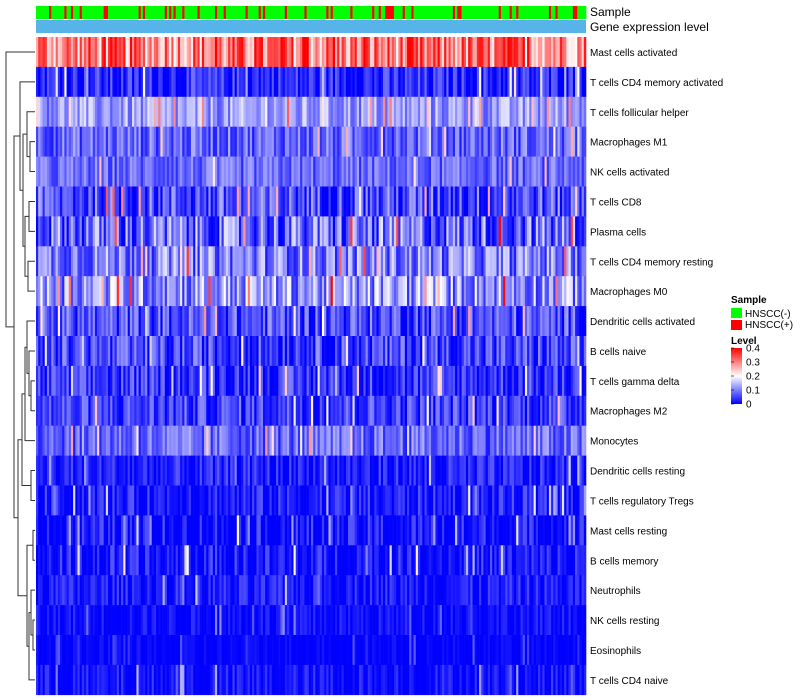  What do you see at coordinates (31, 276) in the screenshot?
I see `dendrogram-branch` at bounding box center [31, 276].